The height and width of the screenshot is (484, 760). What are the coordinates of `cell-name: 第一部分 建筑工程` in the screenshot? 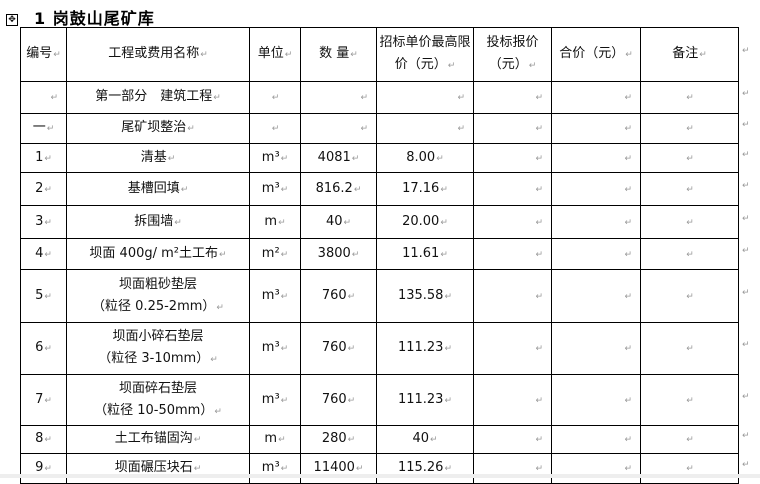 It's located at (158, 97).